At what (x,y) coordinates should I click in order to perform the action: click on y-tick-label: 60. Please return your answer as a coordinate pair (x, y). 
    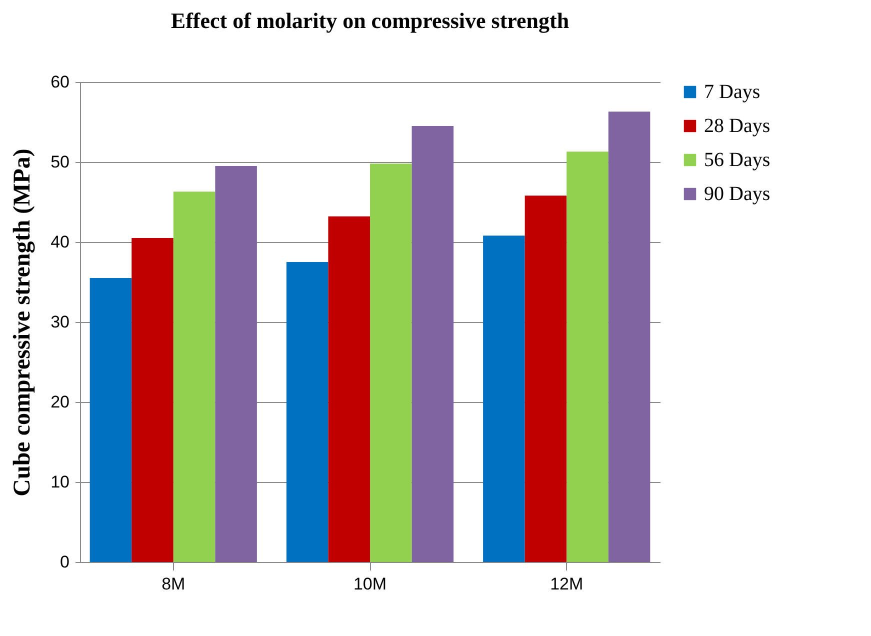
    Looking at the image, I should click on (60, 82).